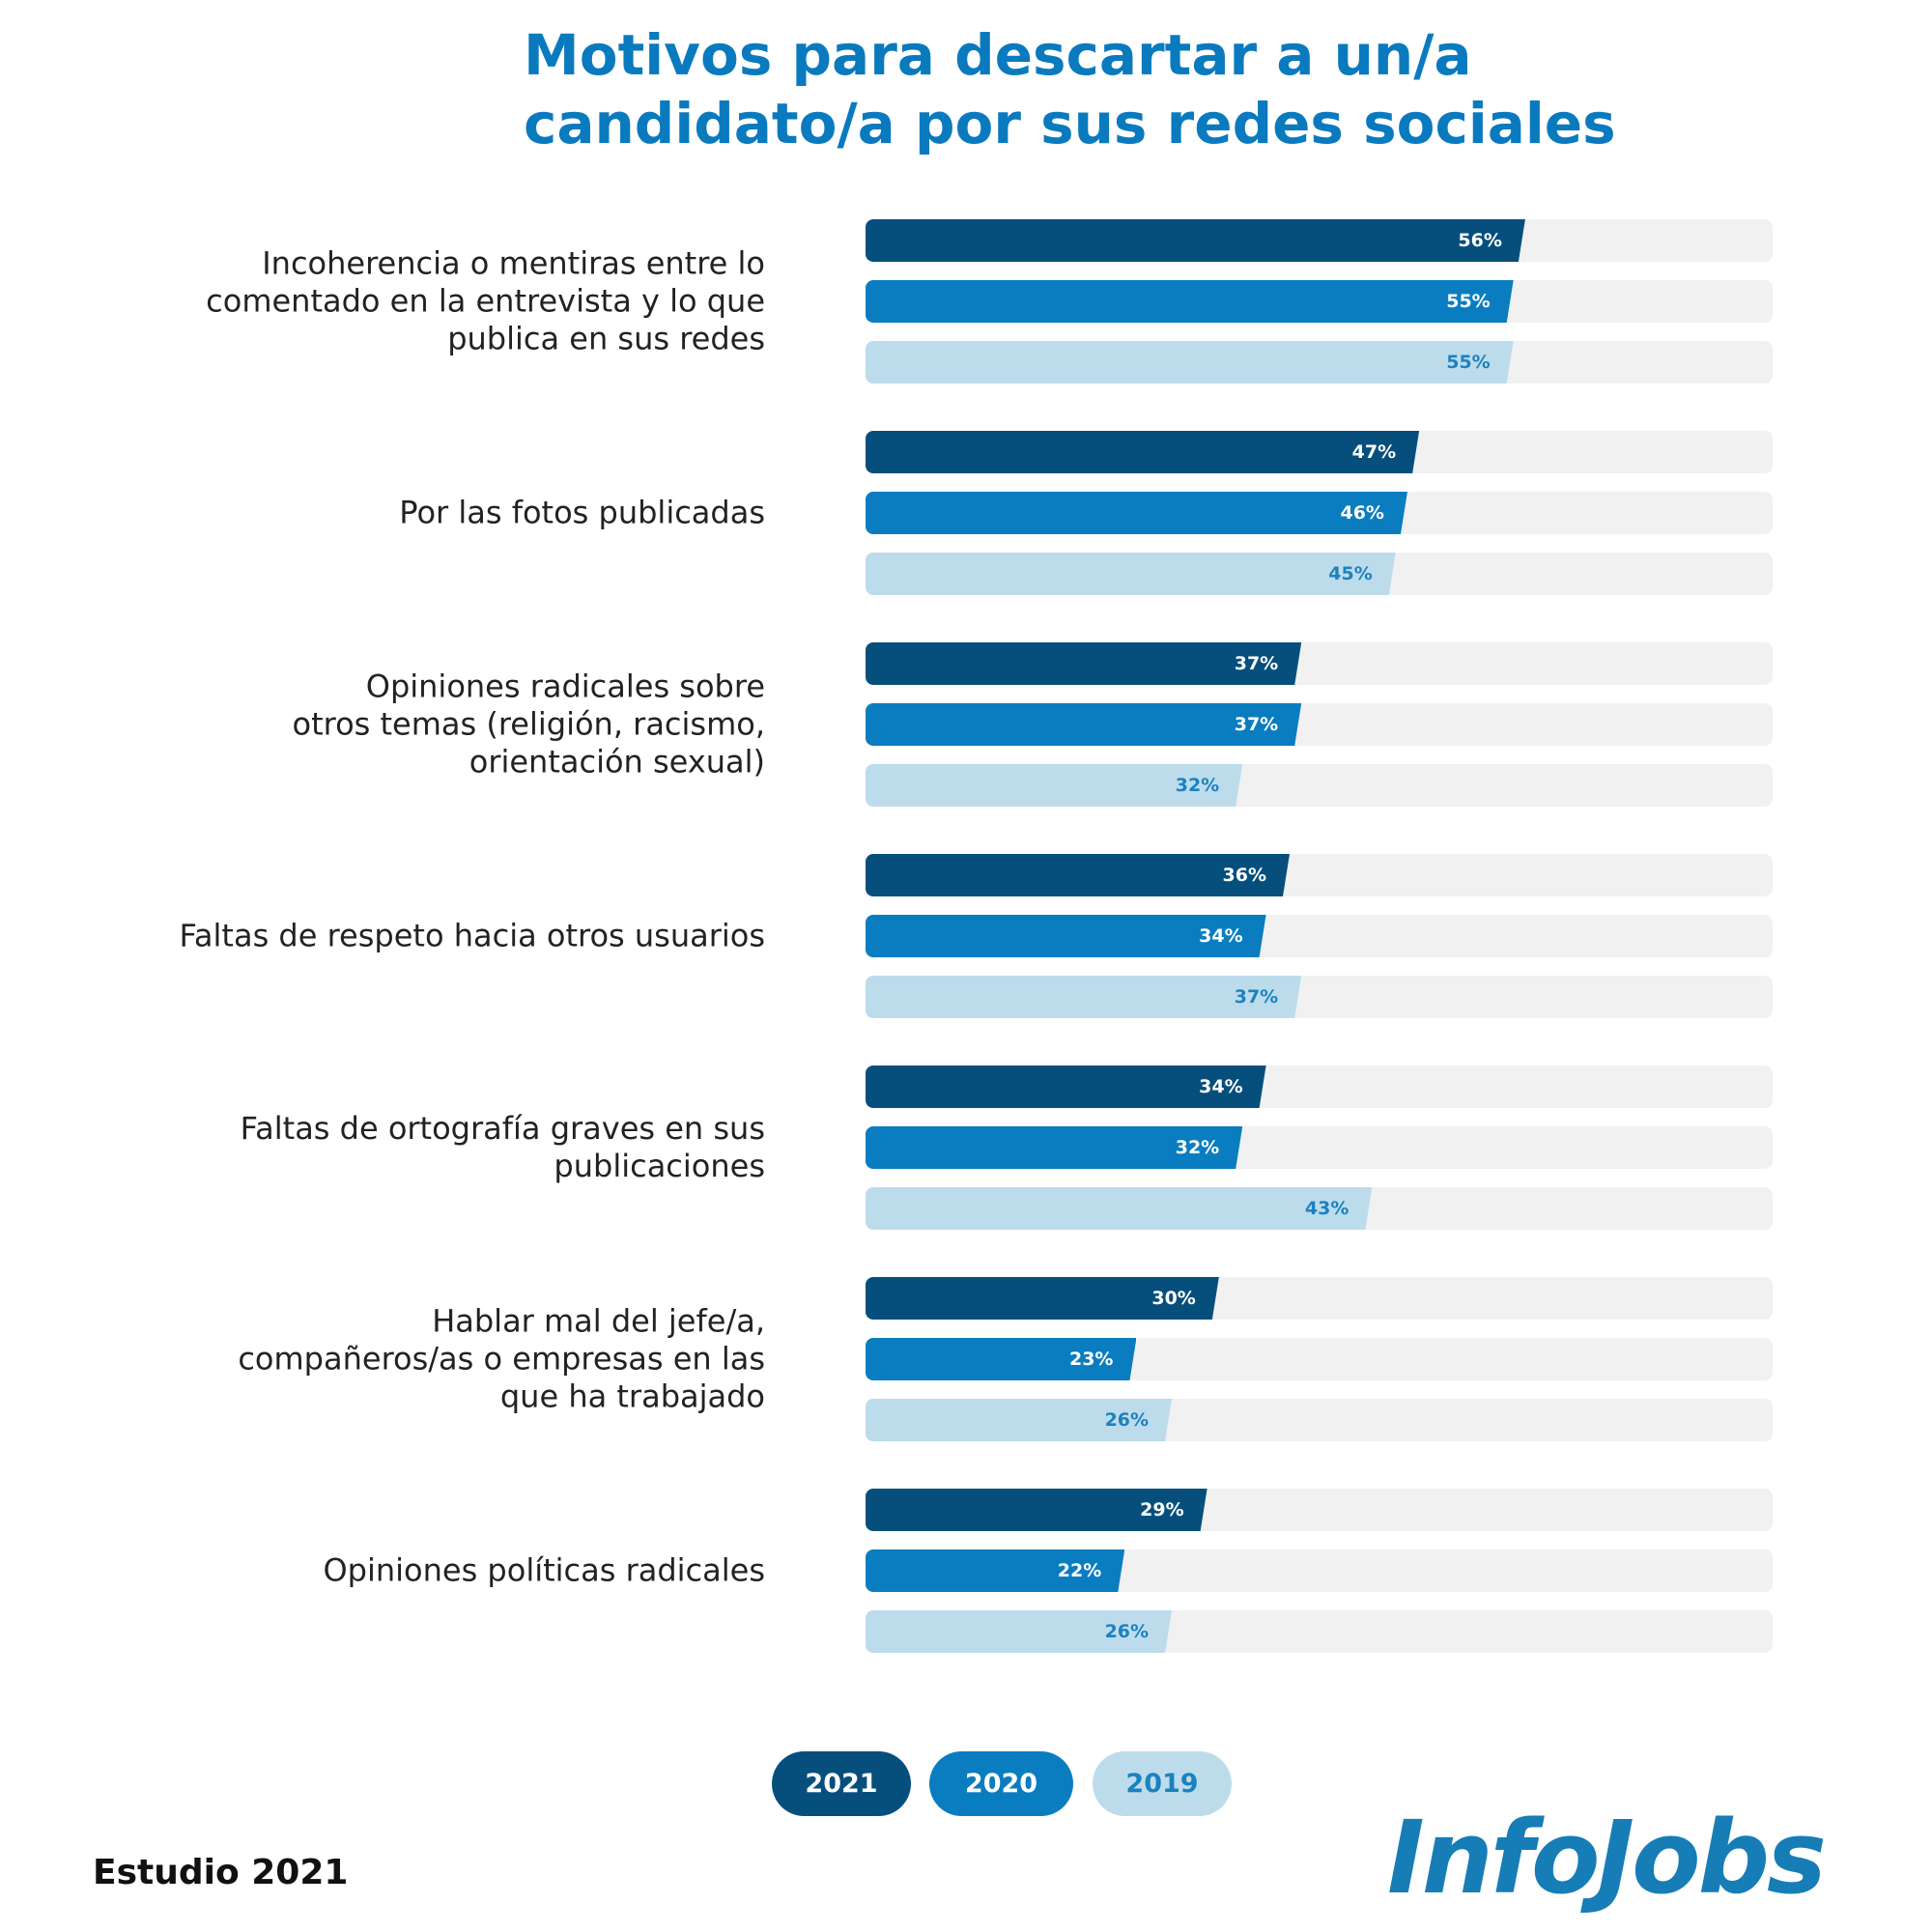  I want to click on value-label: 36%, so click(1244, 875).